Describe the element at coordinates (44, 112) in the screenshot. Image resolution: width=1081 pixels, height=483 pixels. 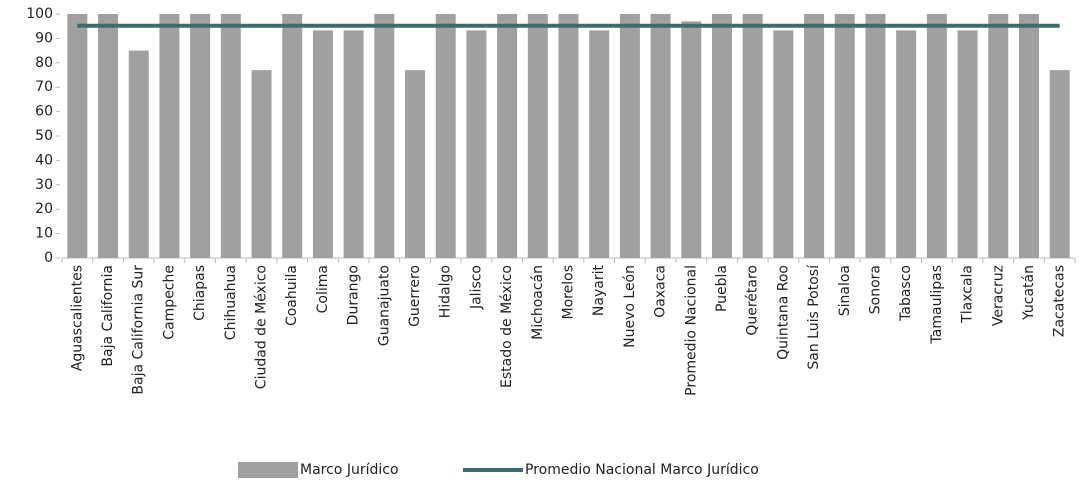
I see `y-tick-label: 60` at that location.